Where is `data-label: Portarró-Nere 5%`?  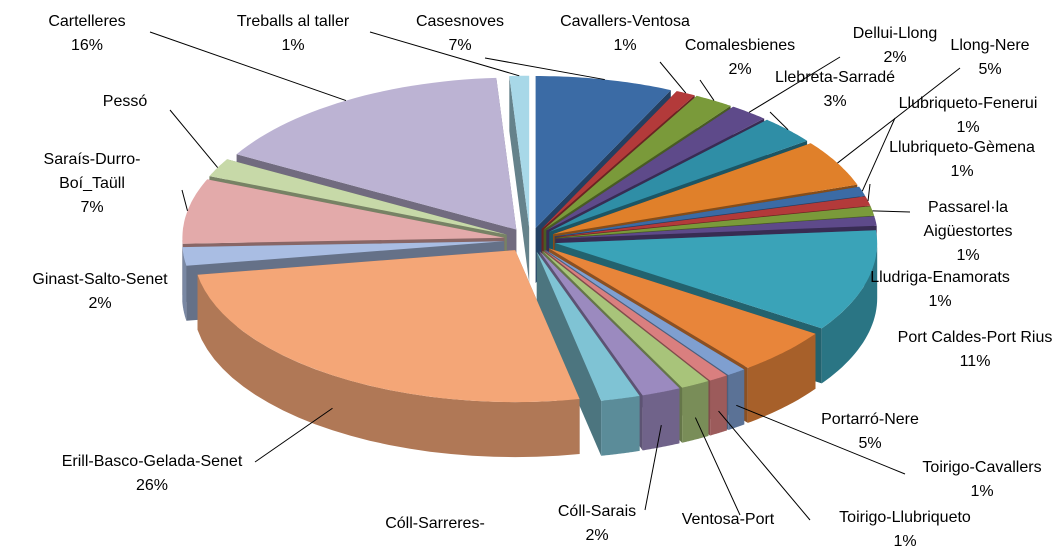 data-label: Portarró-Nere 5% is located at coordinates (870, 432).